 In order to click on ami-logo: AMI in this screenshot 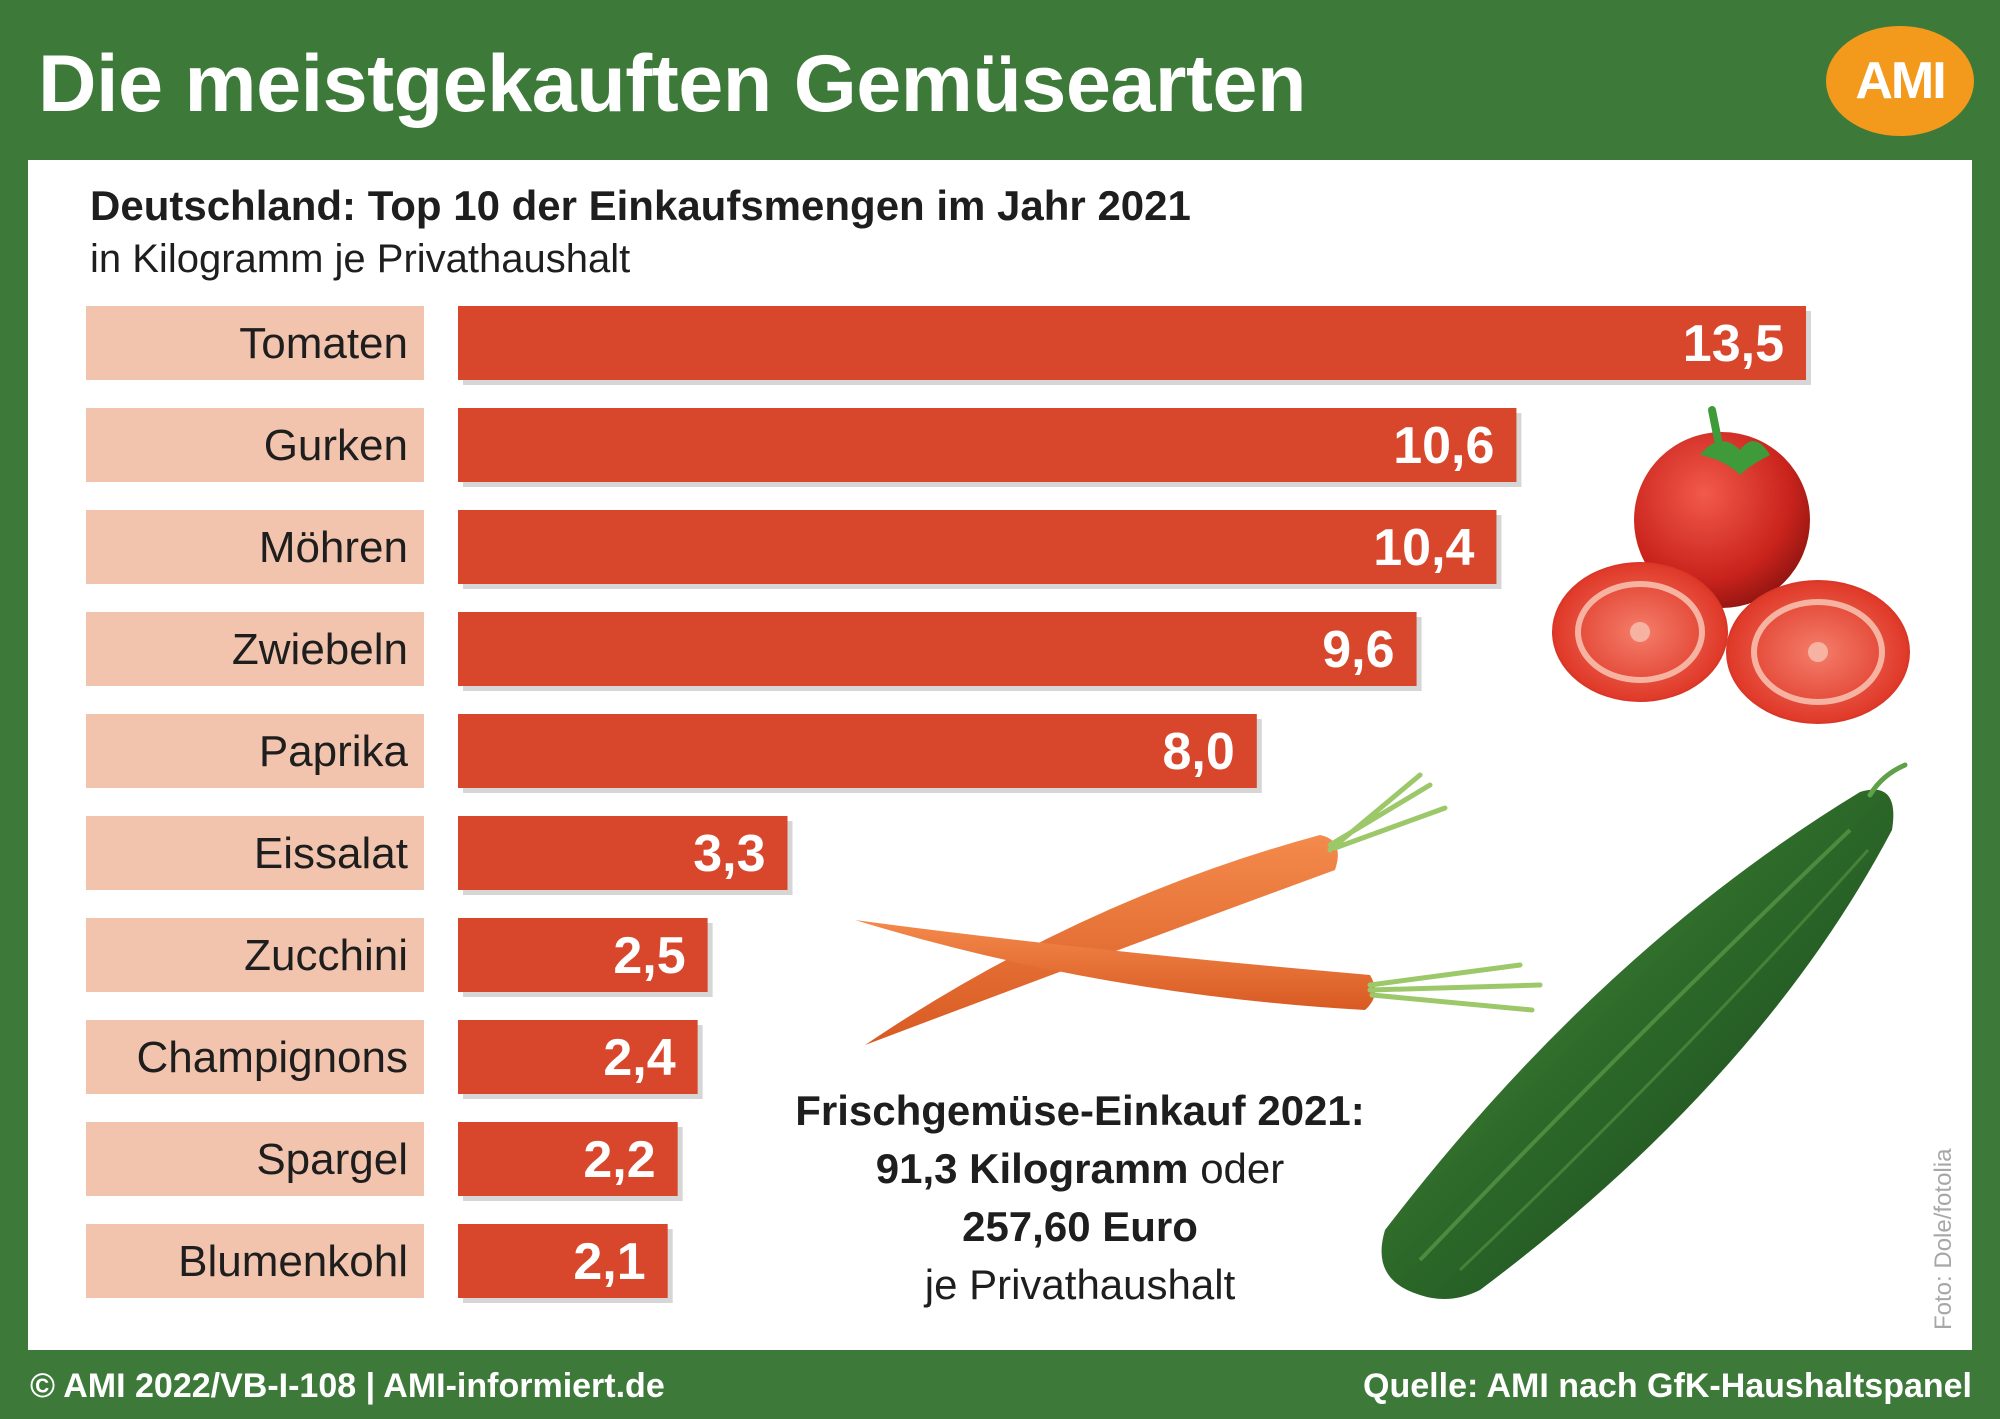, I will do `click(1900, 81)`.